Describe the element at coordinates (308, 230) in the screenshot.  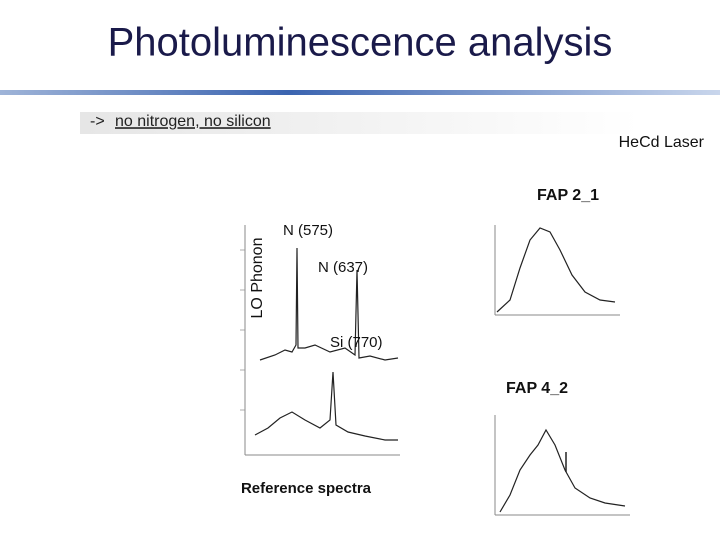
I see `peak-label: N (575)` at that location.